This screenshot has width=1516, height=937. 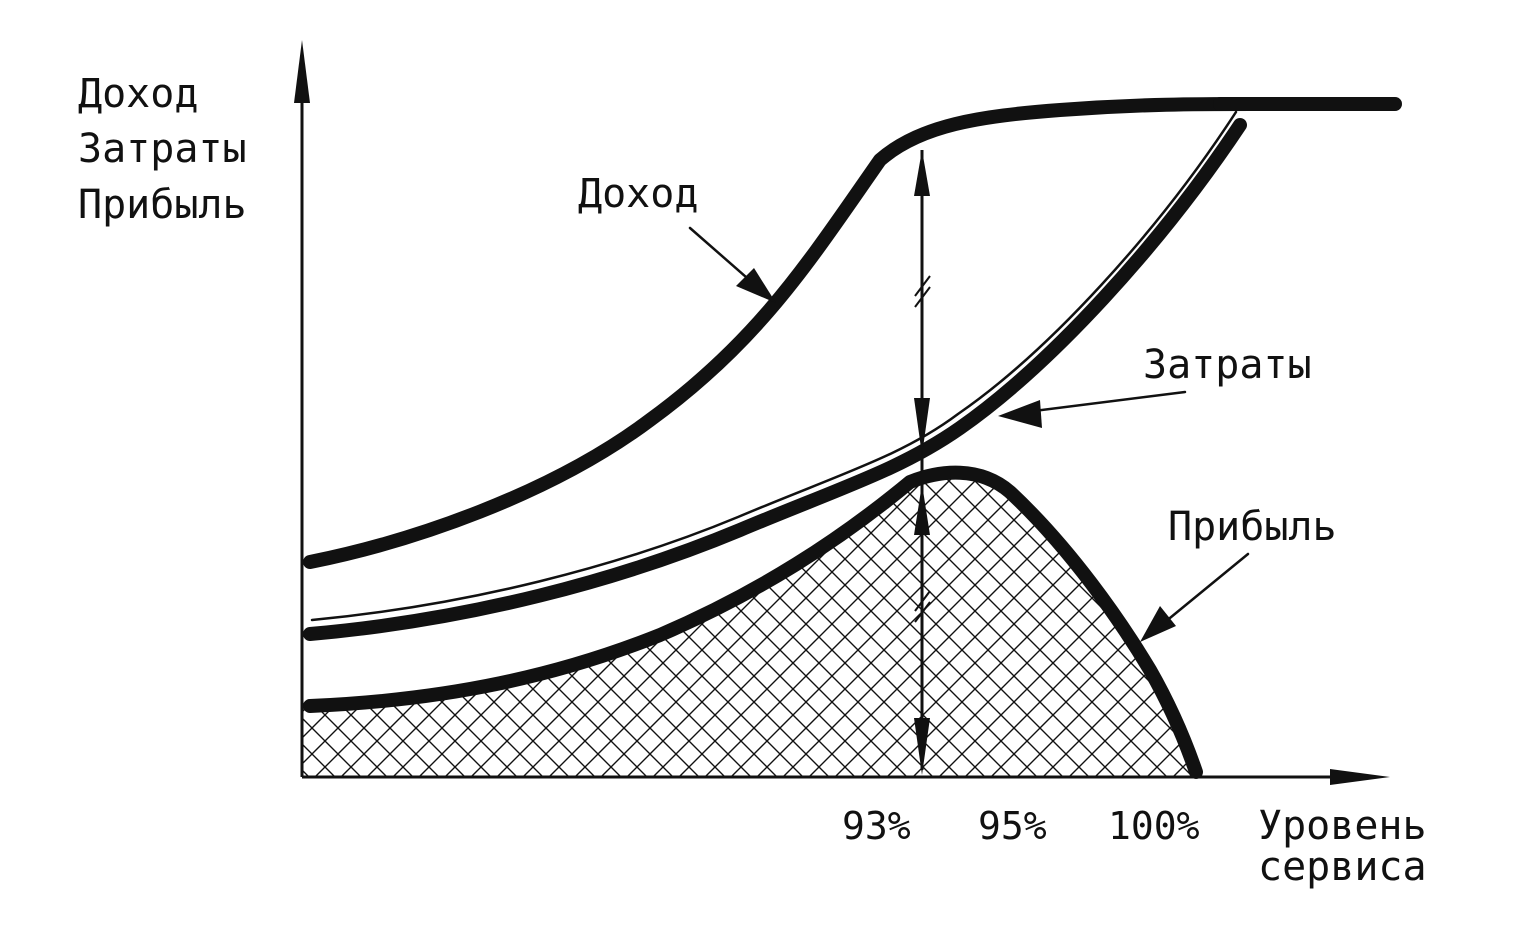 What do you see at coordinates (638, 194) in the screenshot?
I see `revenue-annotation-label: Доход` at bounding box center [638, 194].